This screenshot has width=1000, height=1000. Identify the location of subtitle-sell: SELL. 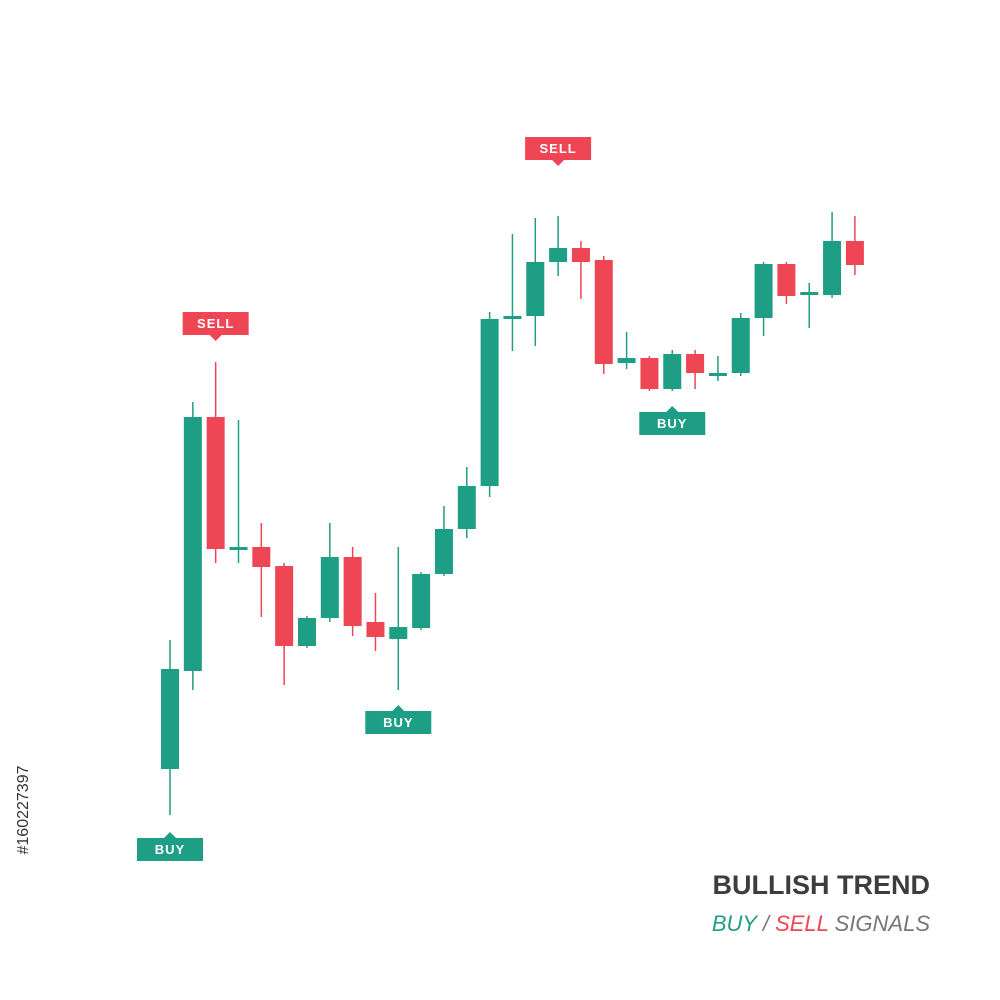
(801, 923).